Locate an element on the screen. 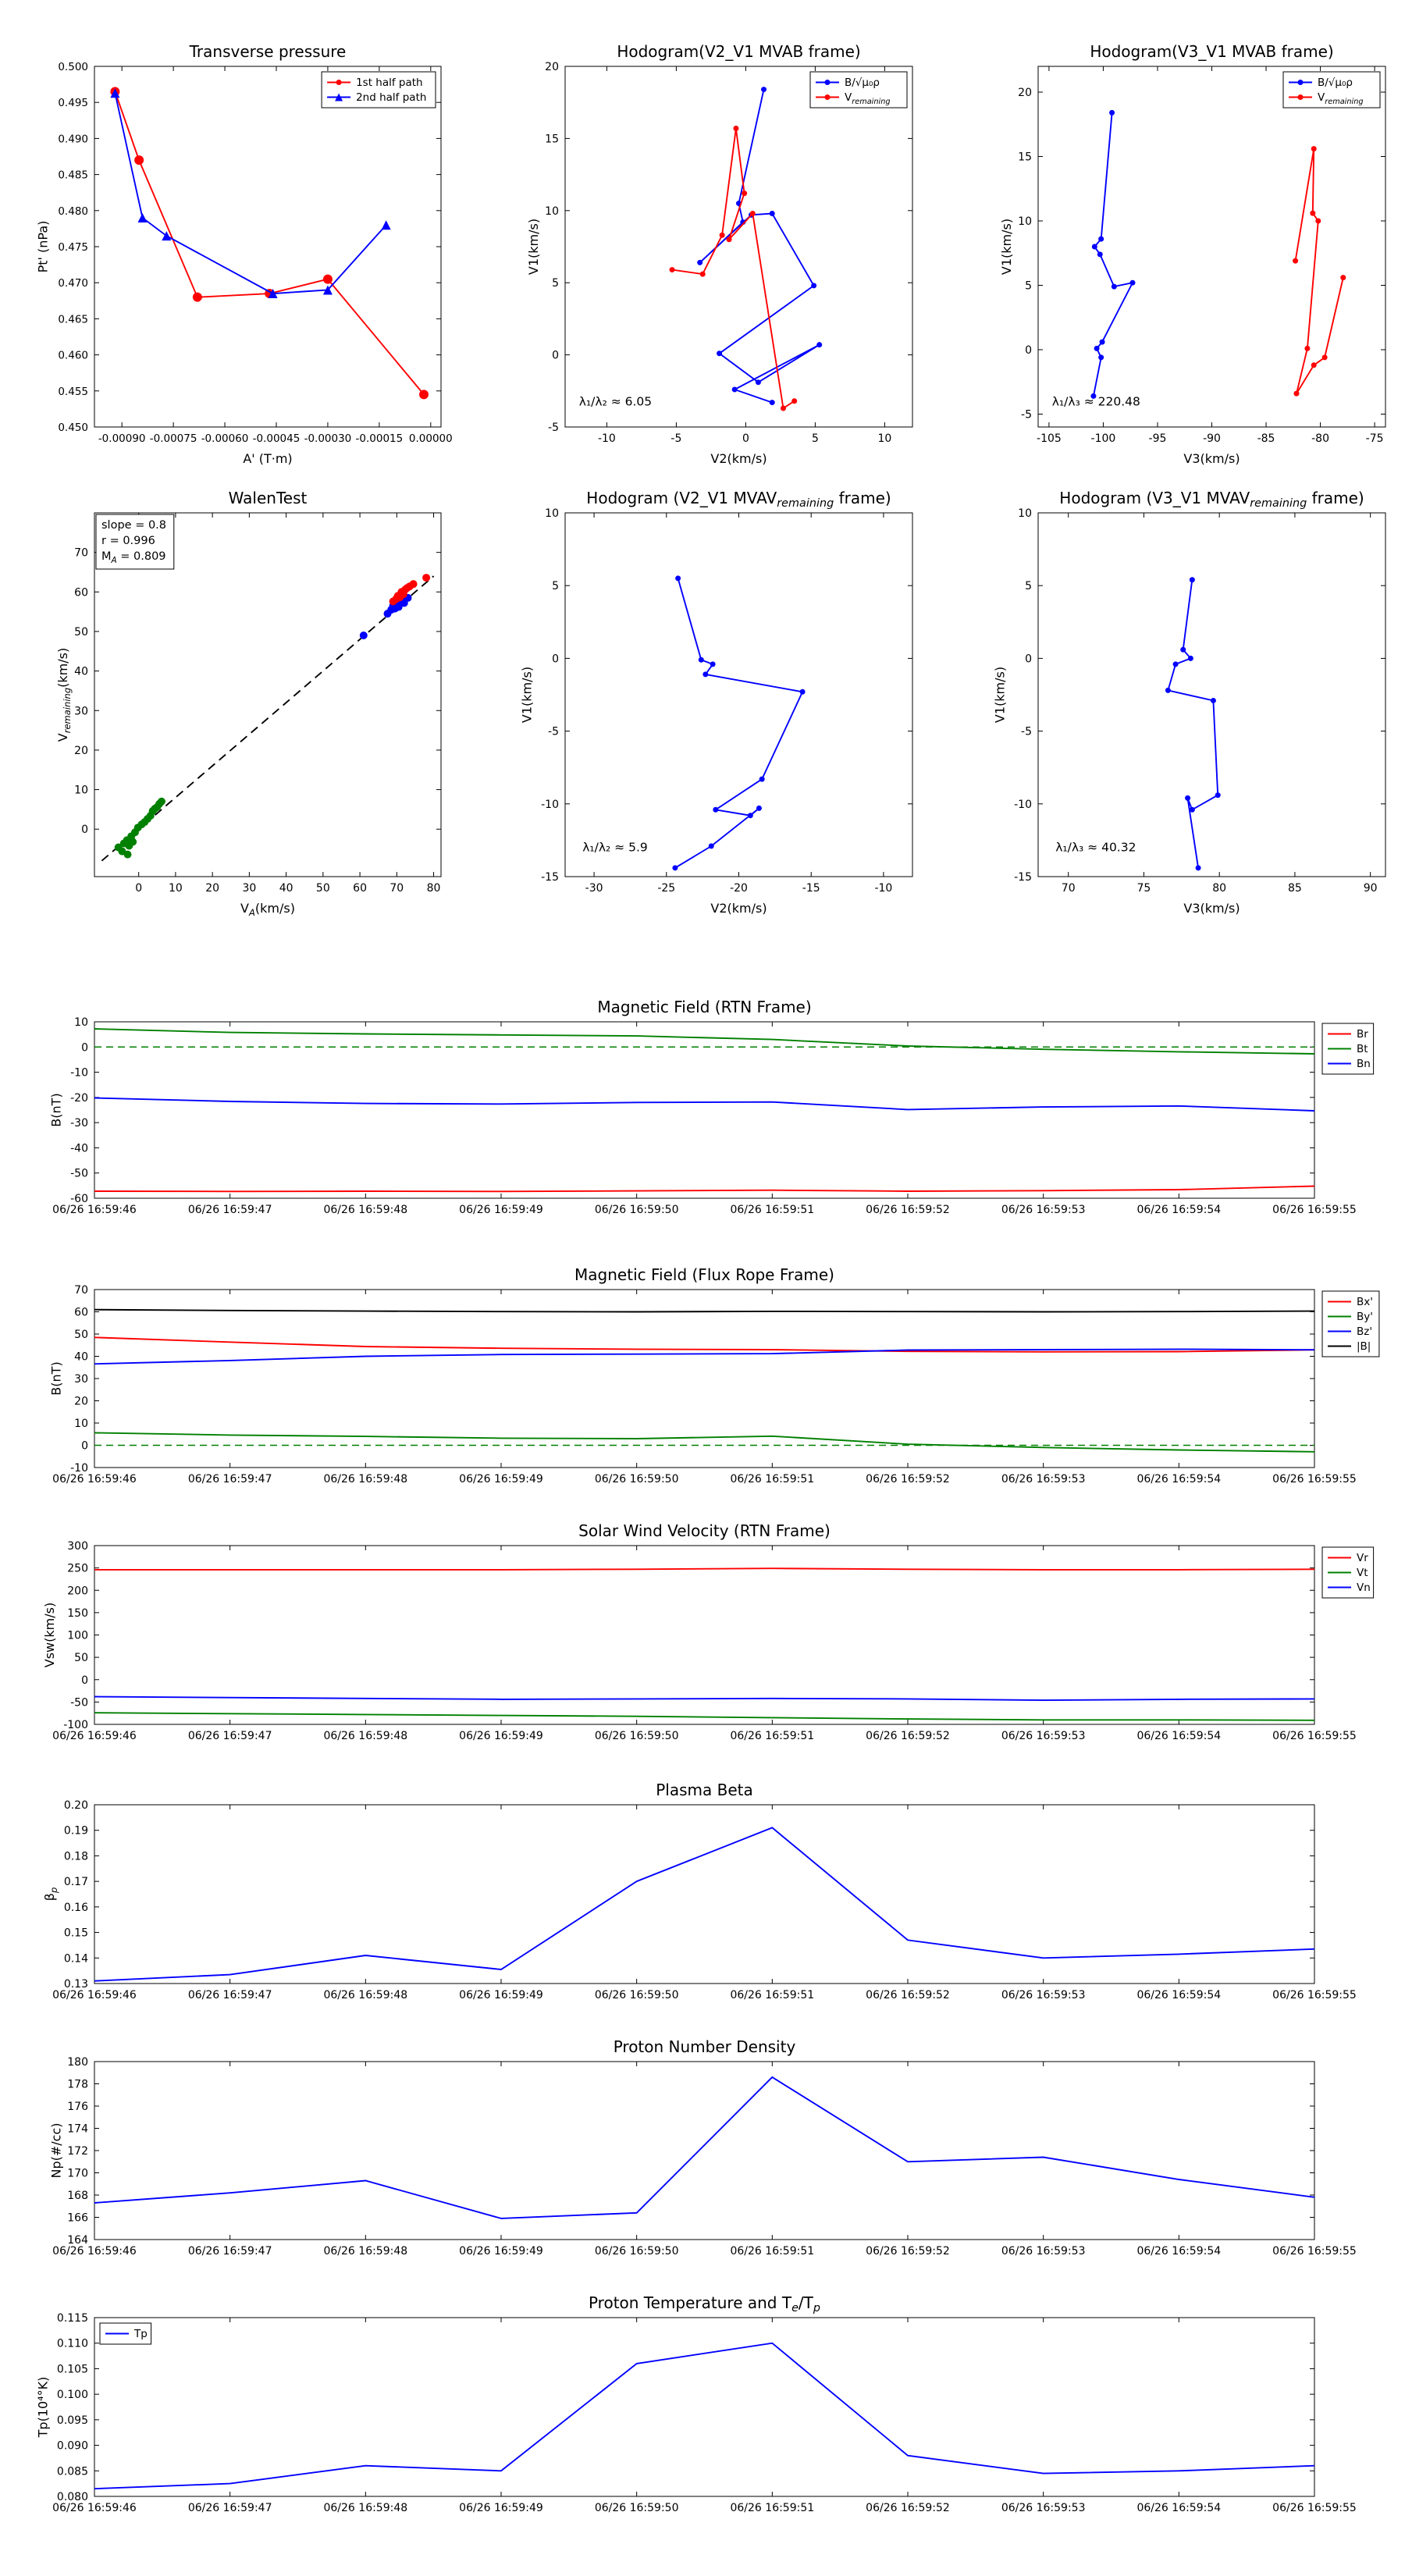 The width and height of the screenshot is (1405, 2576). x-tick-label: 60 is located at coordinates (360, 888).